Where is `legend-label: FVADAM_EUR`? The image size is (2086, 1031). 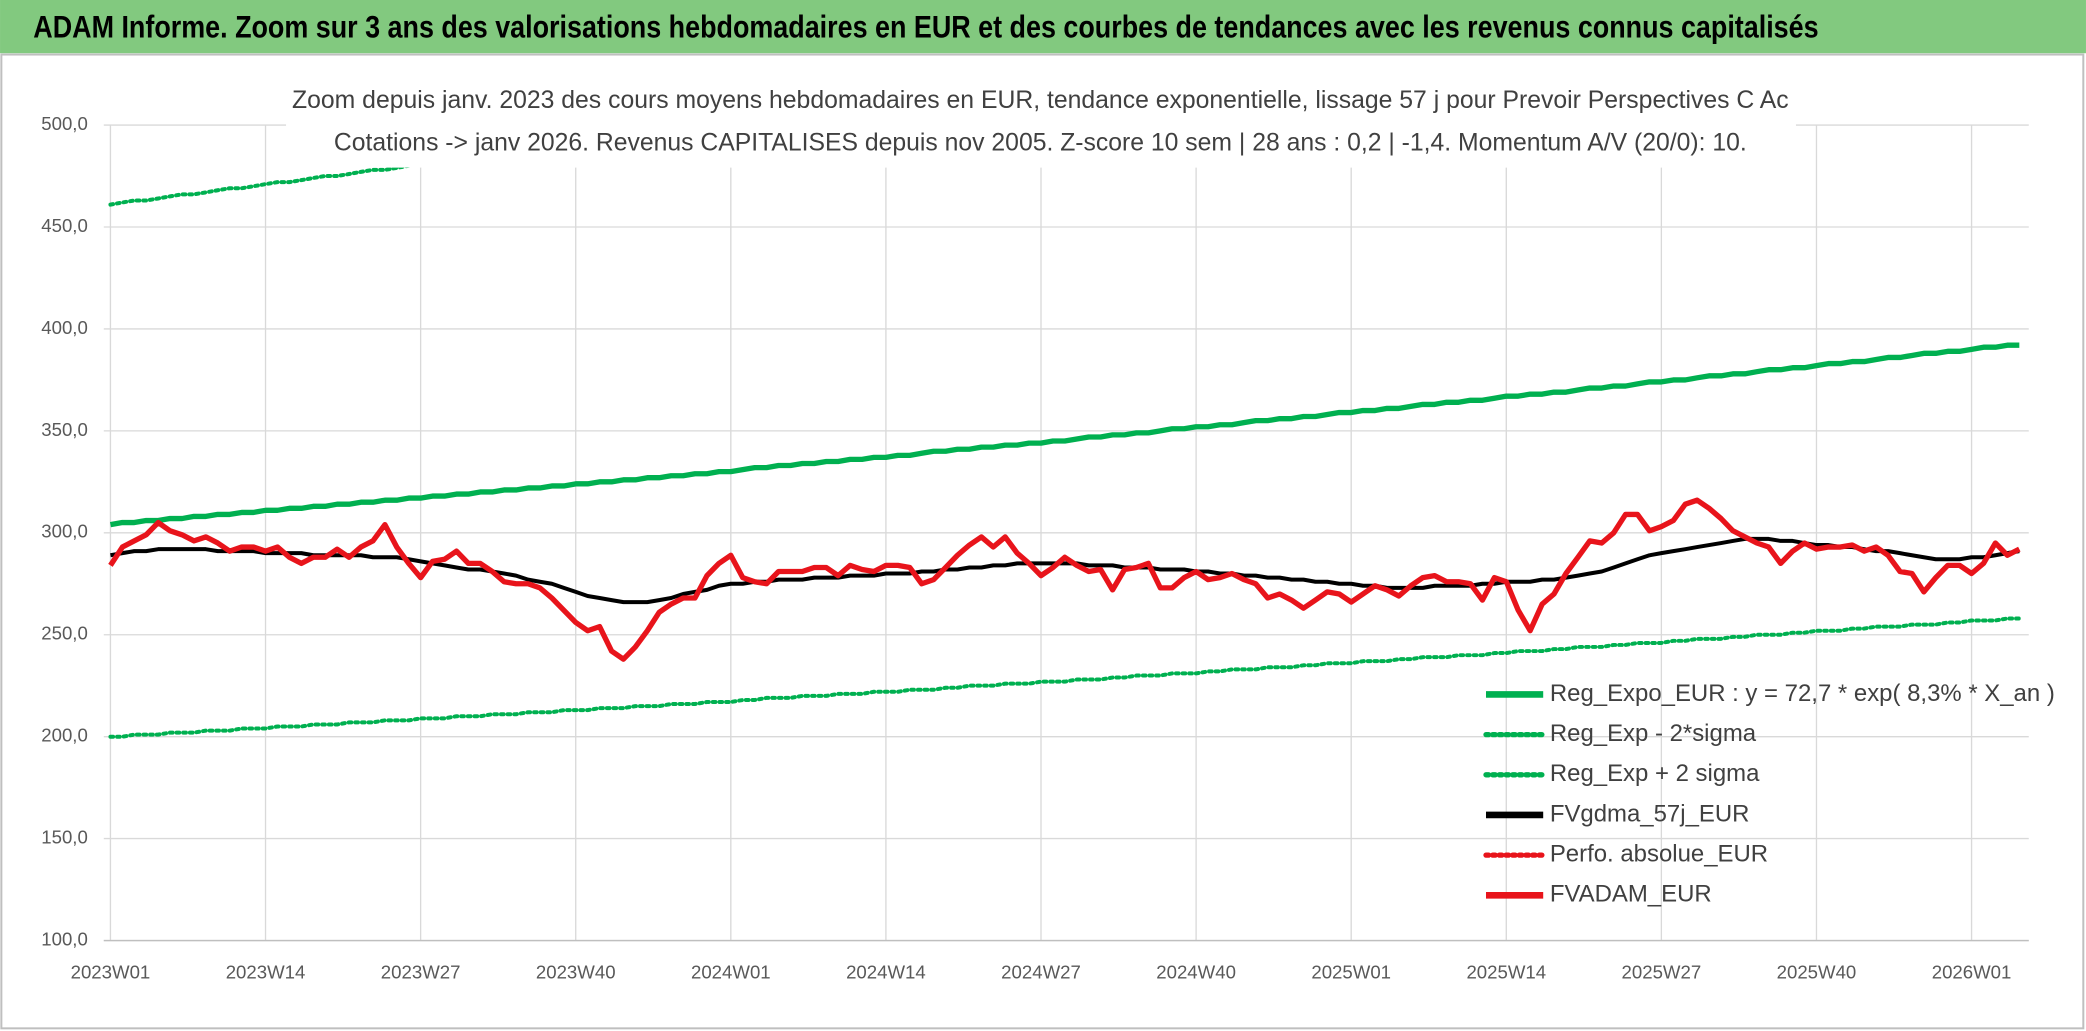
legend-label: FVADAM_EUR is located at coordinates (1631, 894).